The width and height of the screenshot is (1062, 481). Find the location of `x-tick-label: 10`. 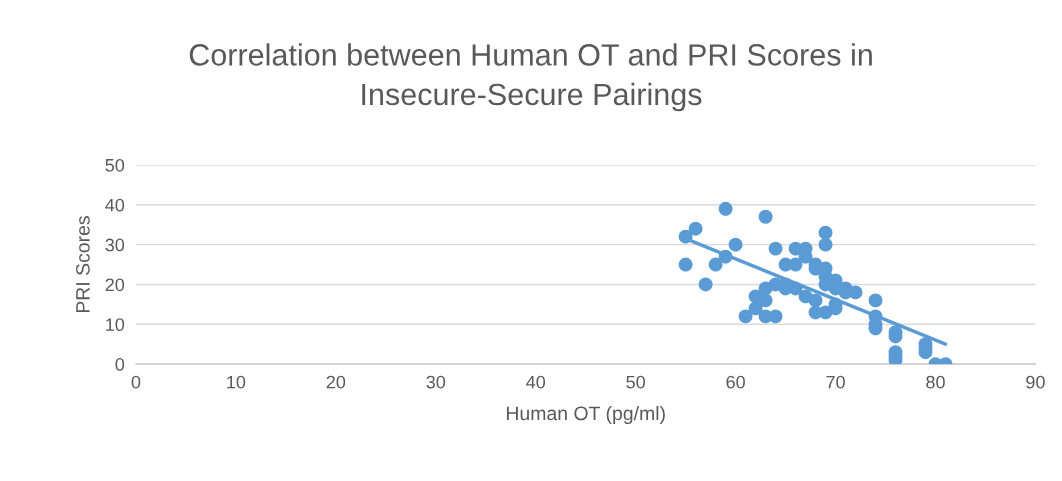

x-tick-label: 10 is located at coordinates (236, 382).